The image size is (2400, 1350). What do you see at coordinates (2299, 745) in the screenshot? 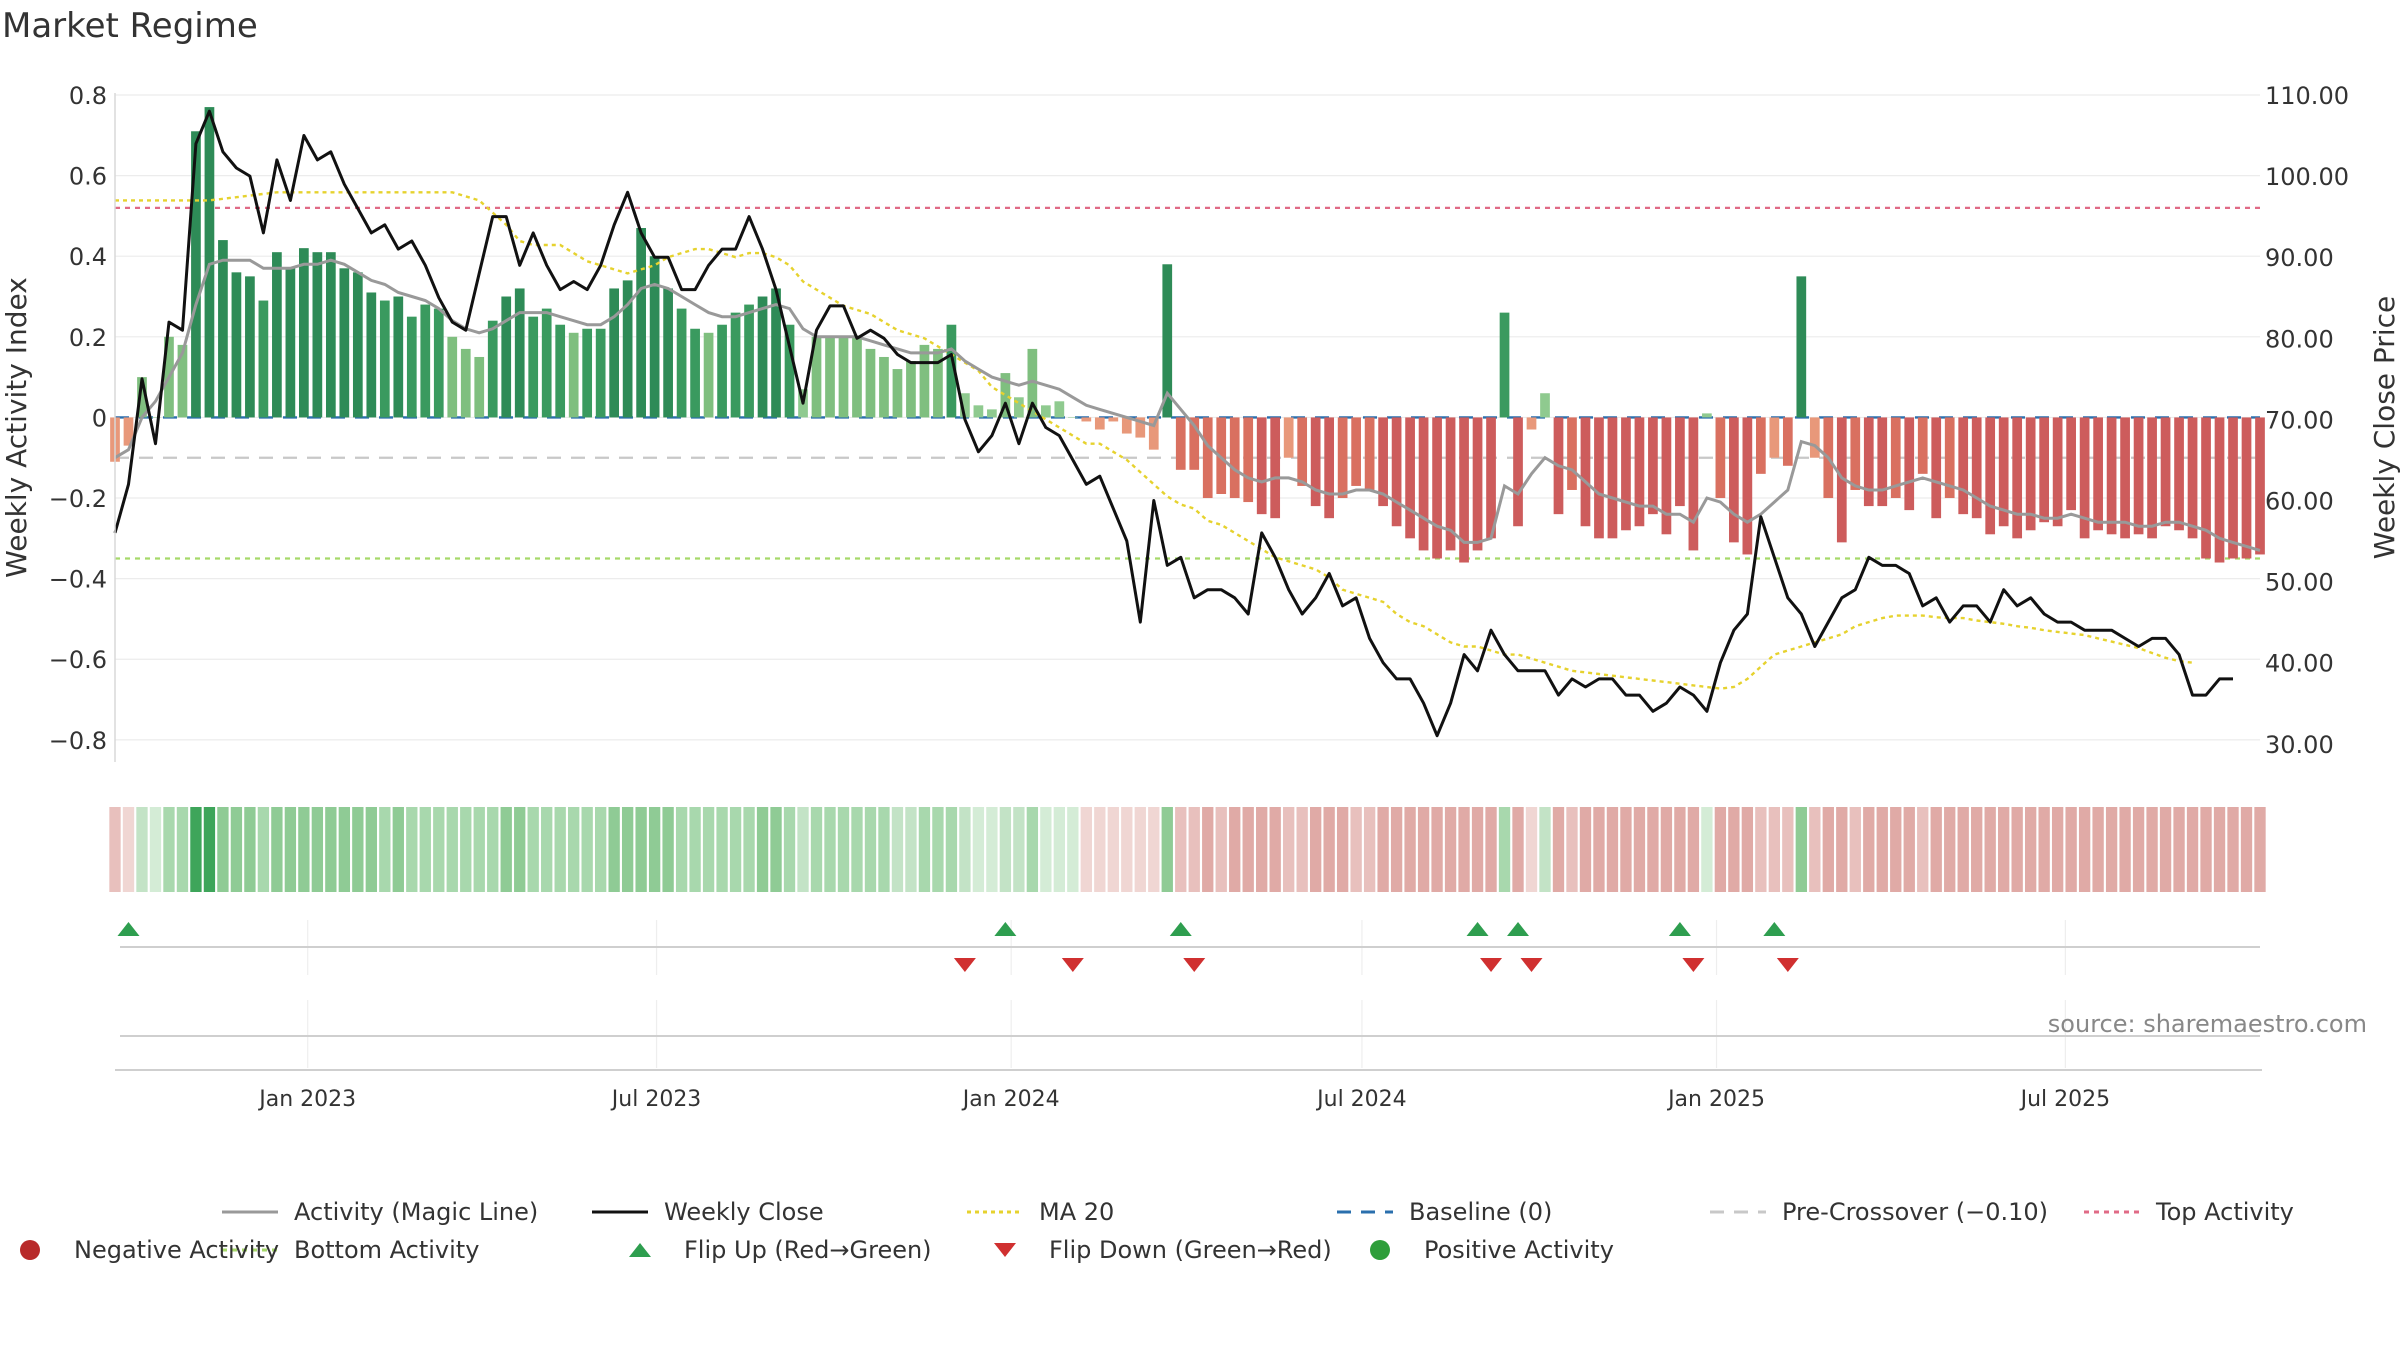
I see `y2-tick-label: 30.00` at bounding box center [2299, 745].